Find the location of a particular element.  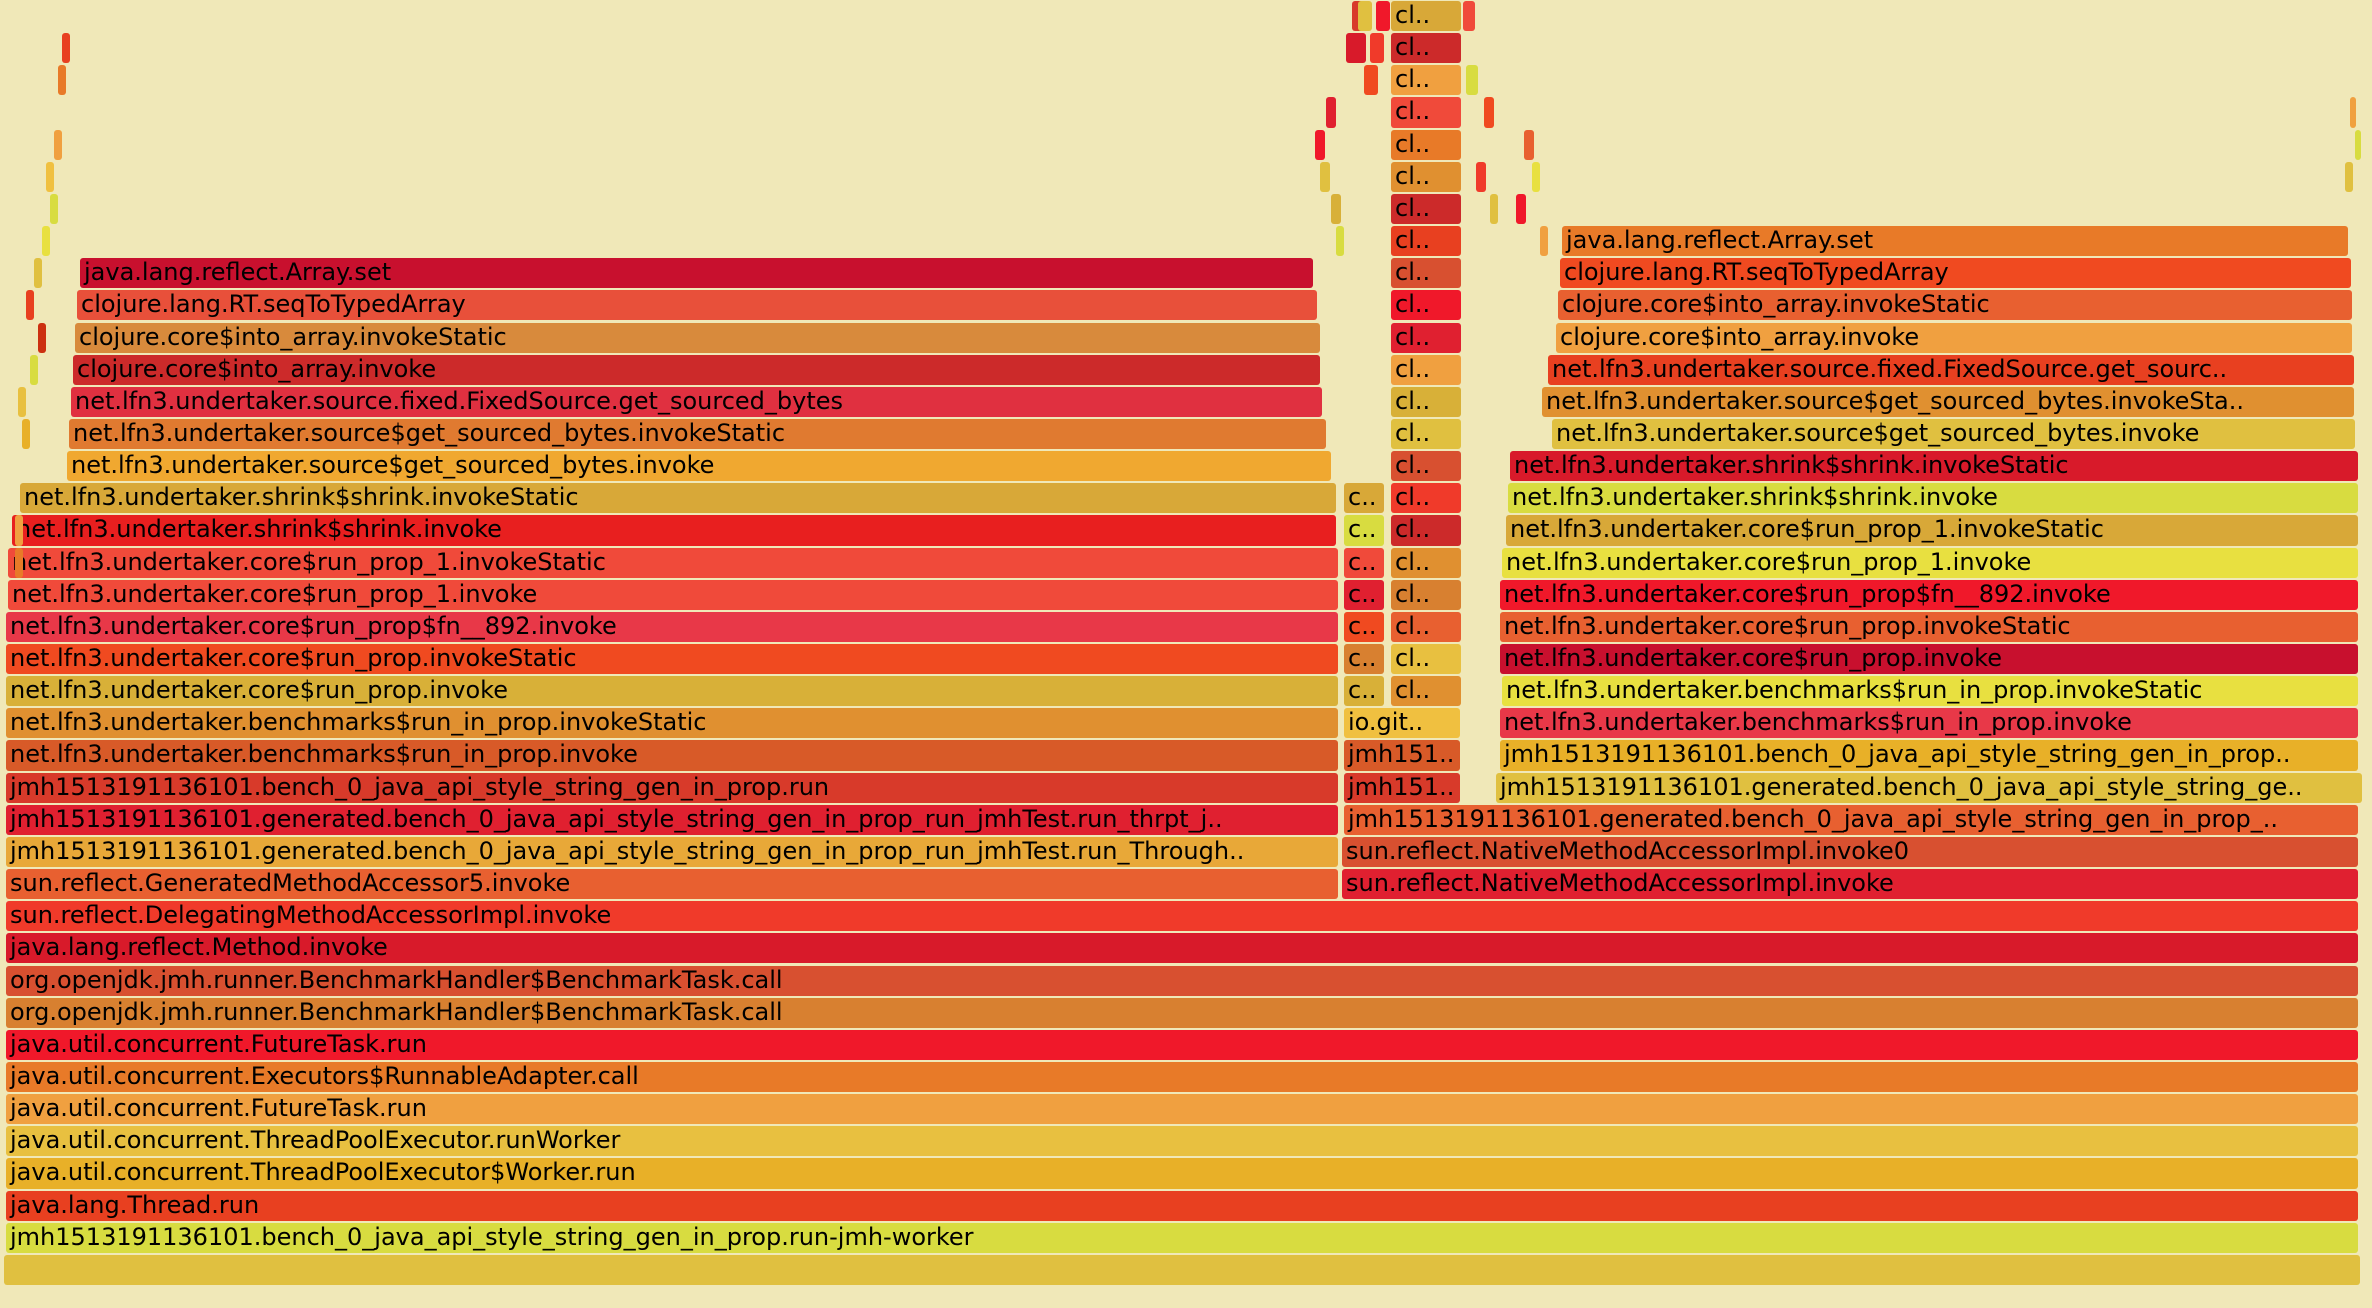

flame-frame: clojure.lang.RT.seqToTypedArray is located at coordinates (697, 305).